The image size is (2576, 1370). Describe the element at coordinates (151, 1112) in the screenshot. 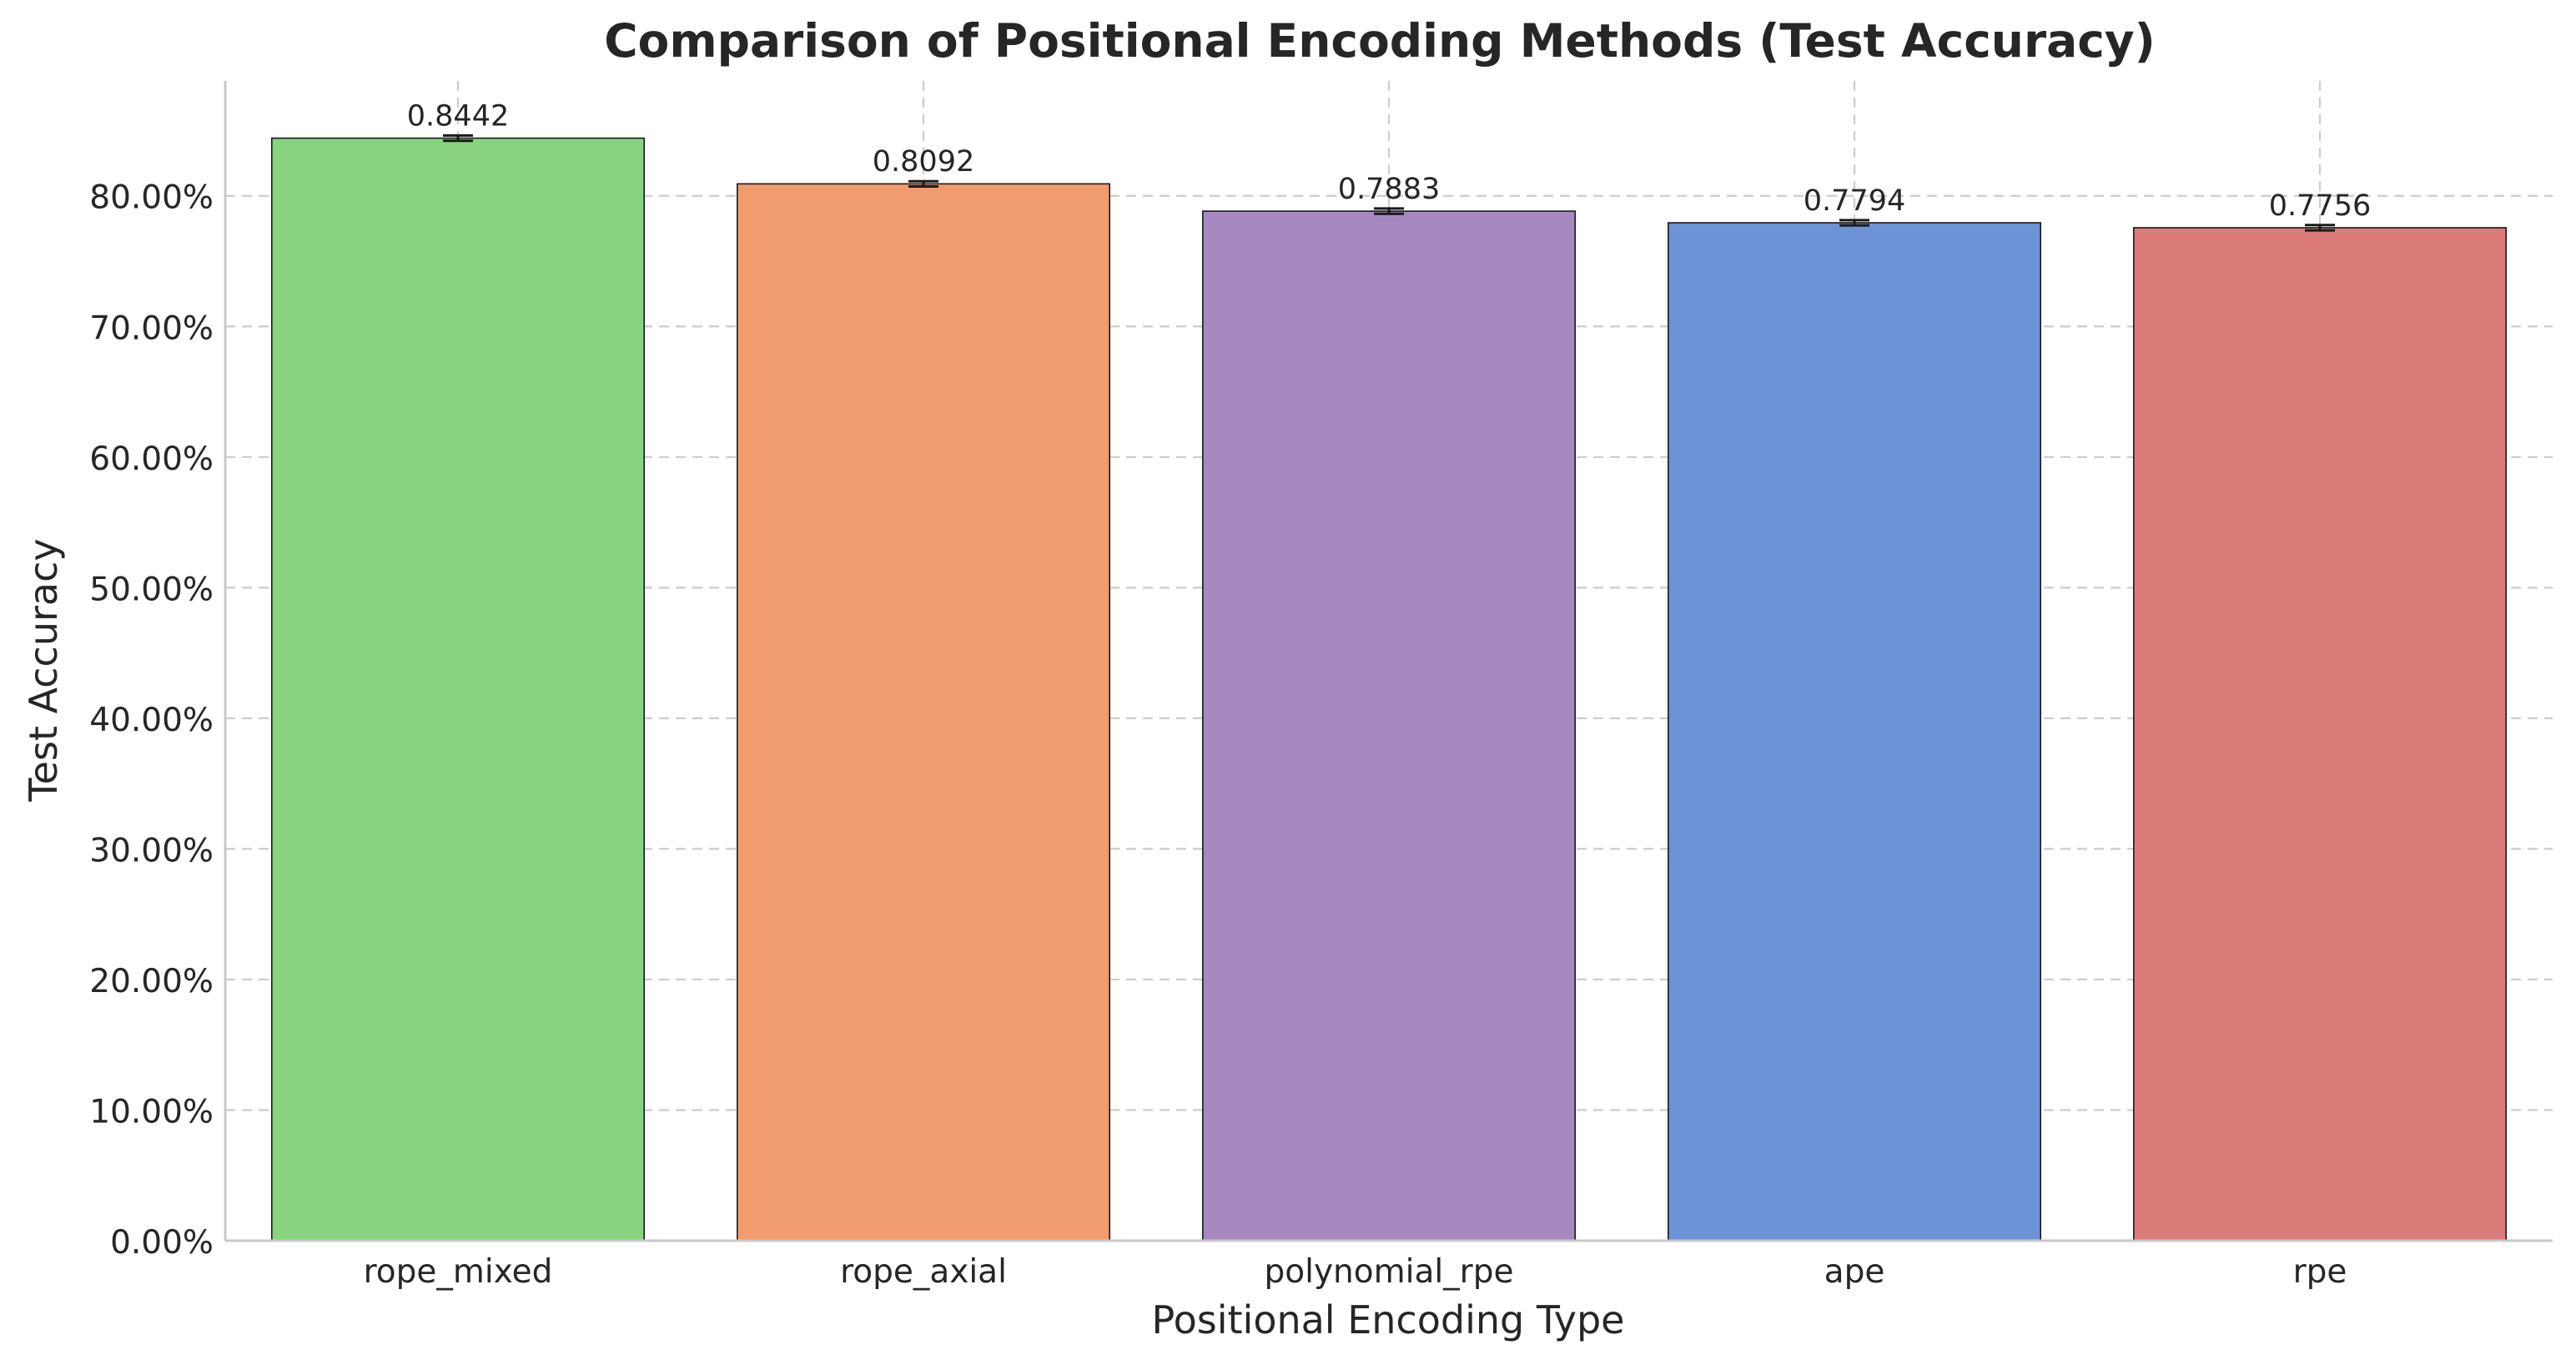

I see `y-tick-label: 10.00%` at that location.